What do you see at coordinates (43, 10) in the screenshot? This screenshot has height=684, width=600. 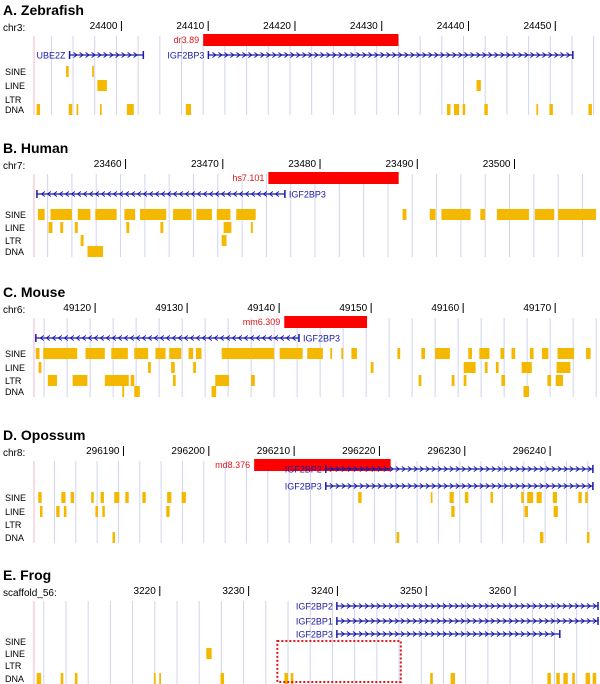 I see `panel-title: A. Zebrafish` at bounding box center [43, 10].